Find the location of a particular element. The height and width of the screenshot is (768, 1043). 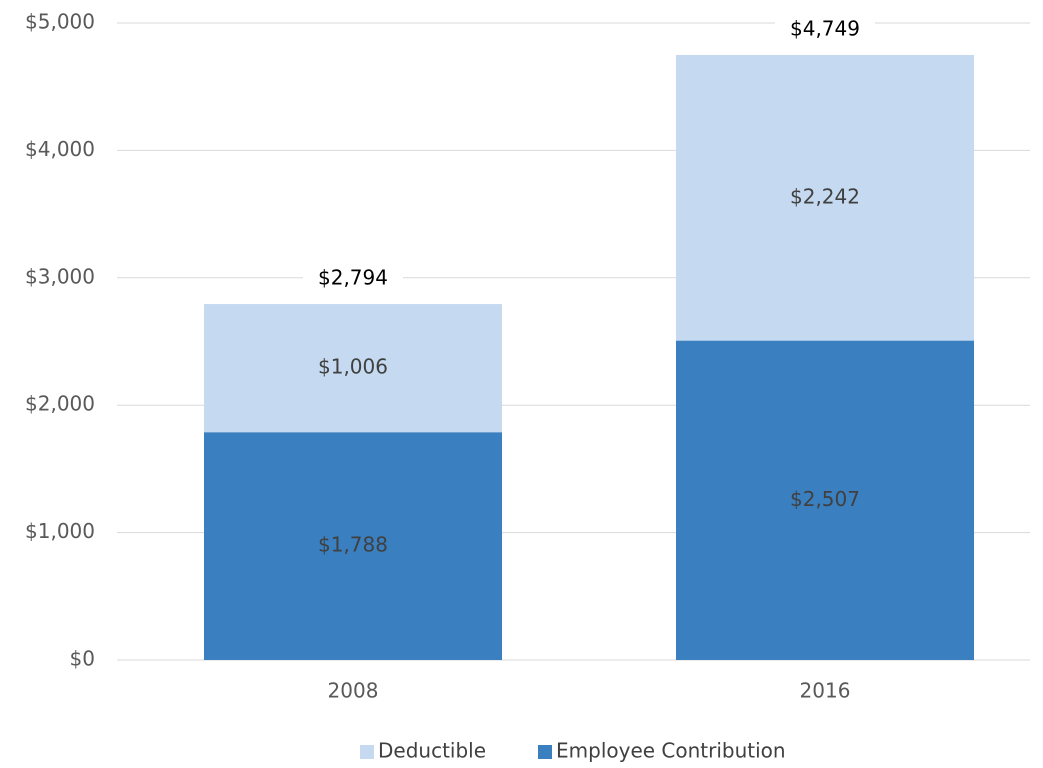

total-label: $2,794 is located at coordinates (353, 278).